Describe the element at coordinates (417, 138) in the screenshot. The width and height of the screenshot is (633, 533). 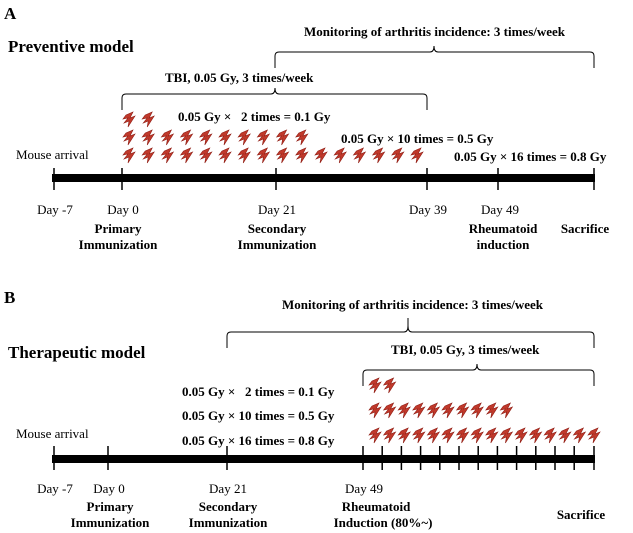
I see `panel-a-dose-10: 0.05 Gy × 10 times = 0.5 Gy` at that location.